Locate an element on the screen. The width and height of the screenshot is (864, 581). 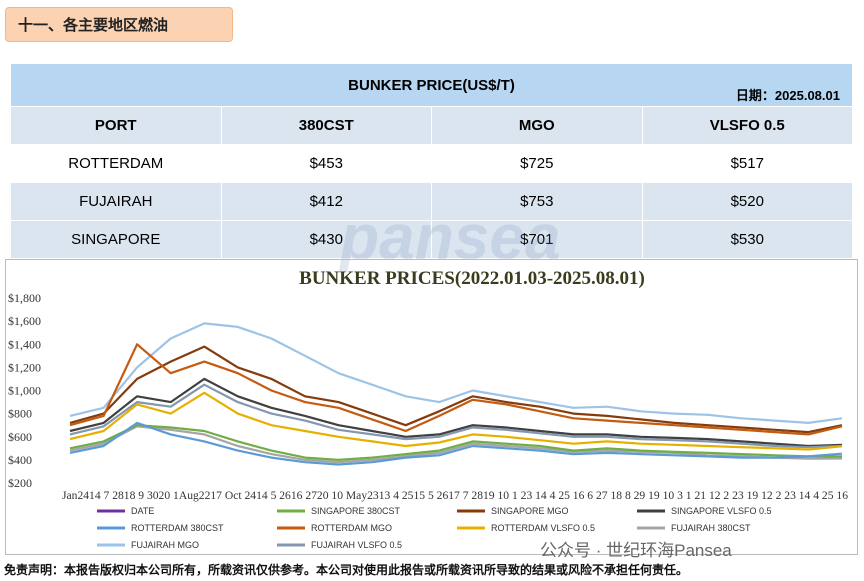
y-tick-label: $200 is located at coordinates (20, 483).